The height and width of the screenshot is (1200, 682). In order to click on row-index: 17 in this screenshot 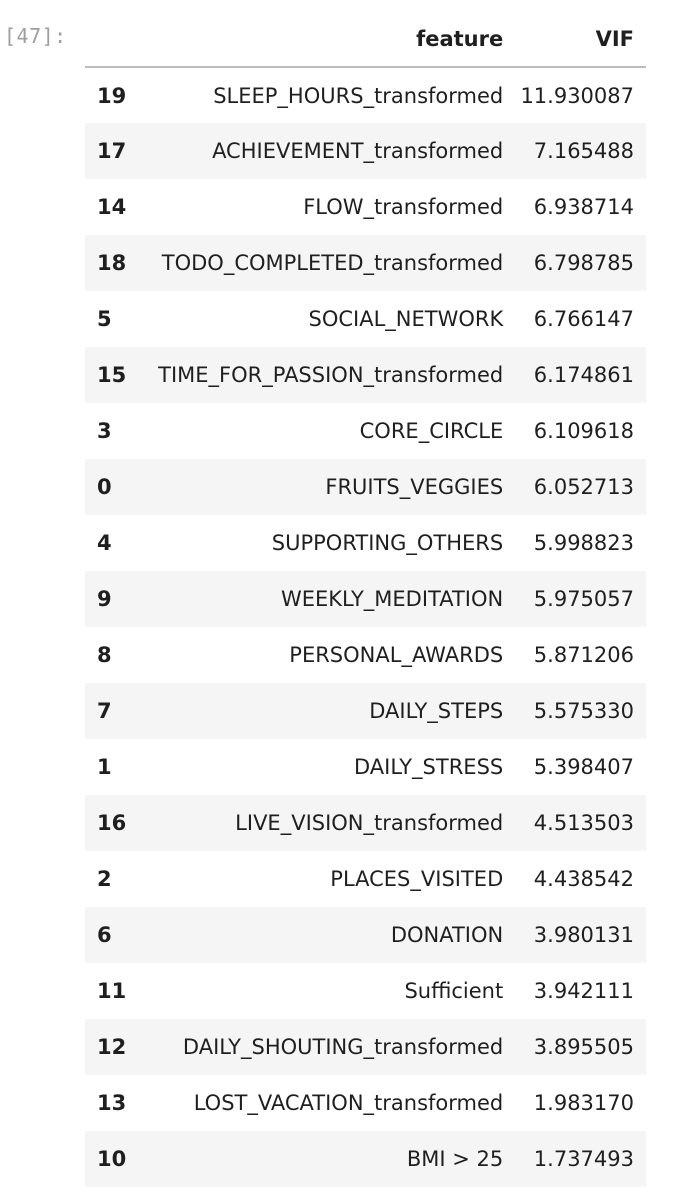, I will do `click(112, 151)`.